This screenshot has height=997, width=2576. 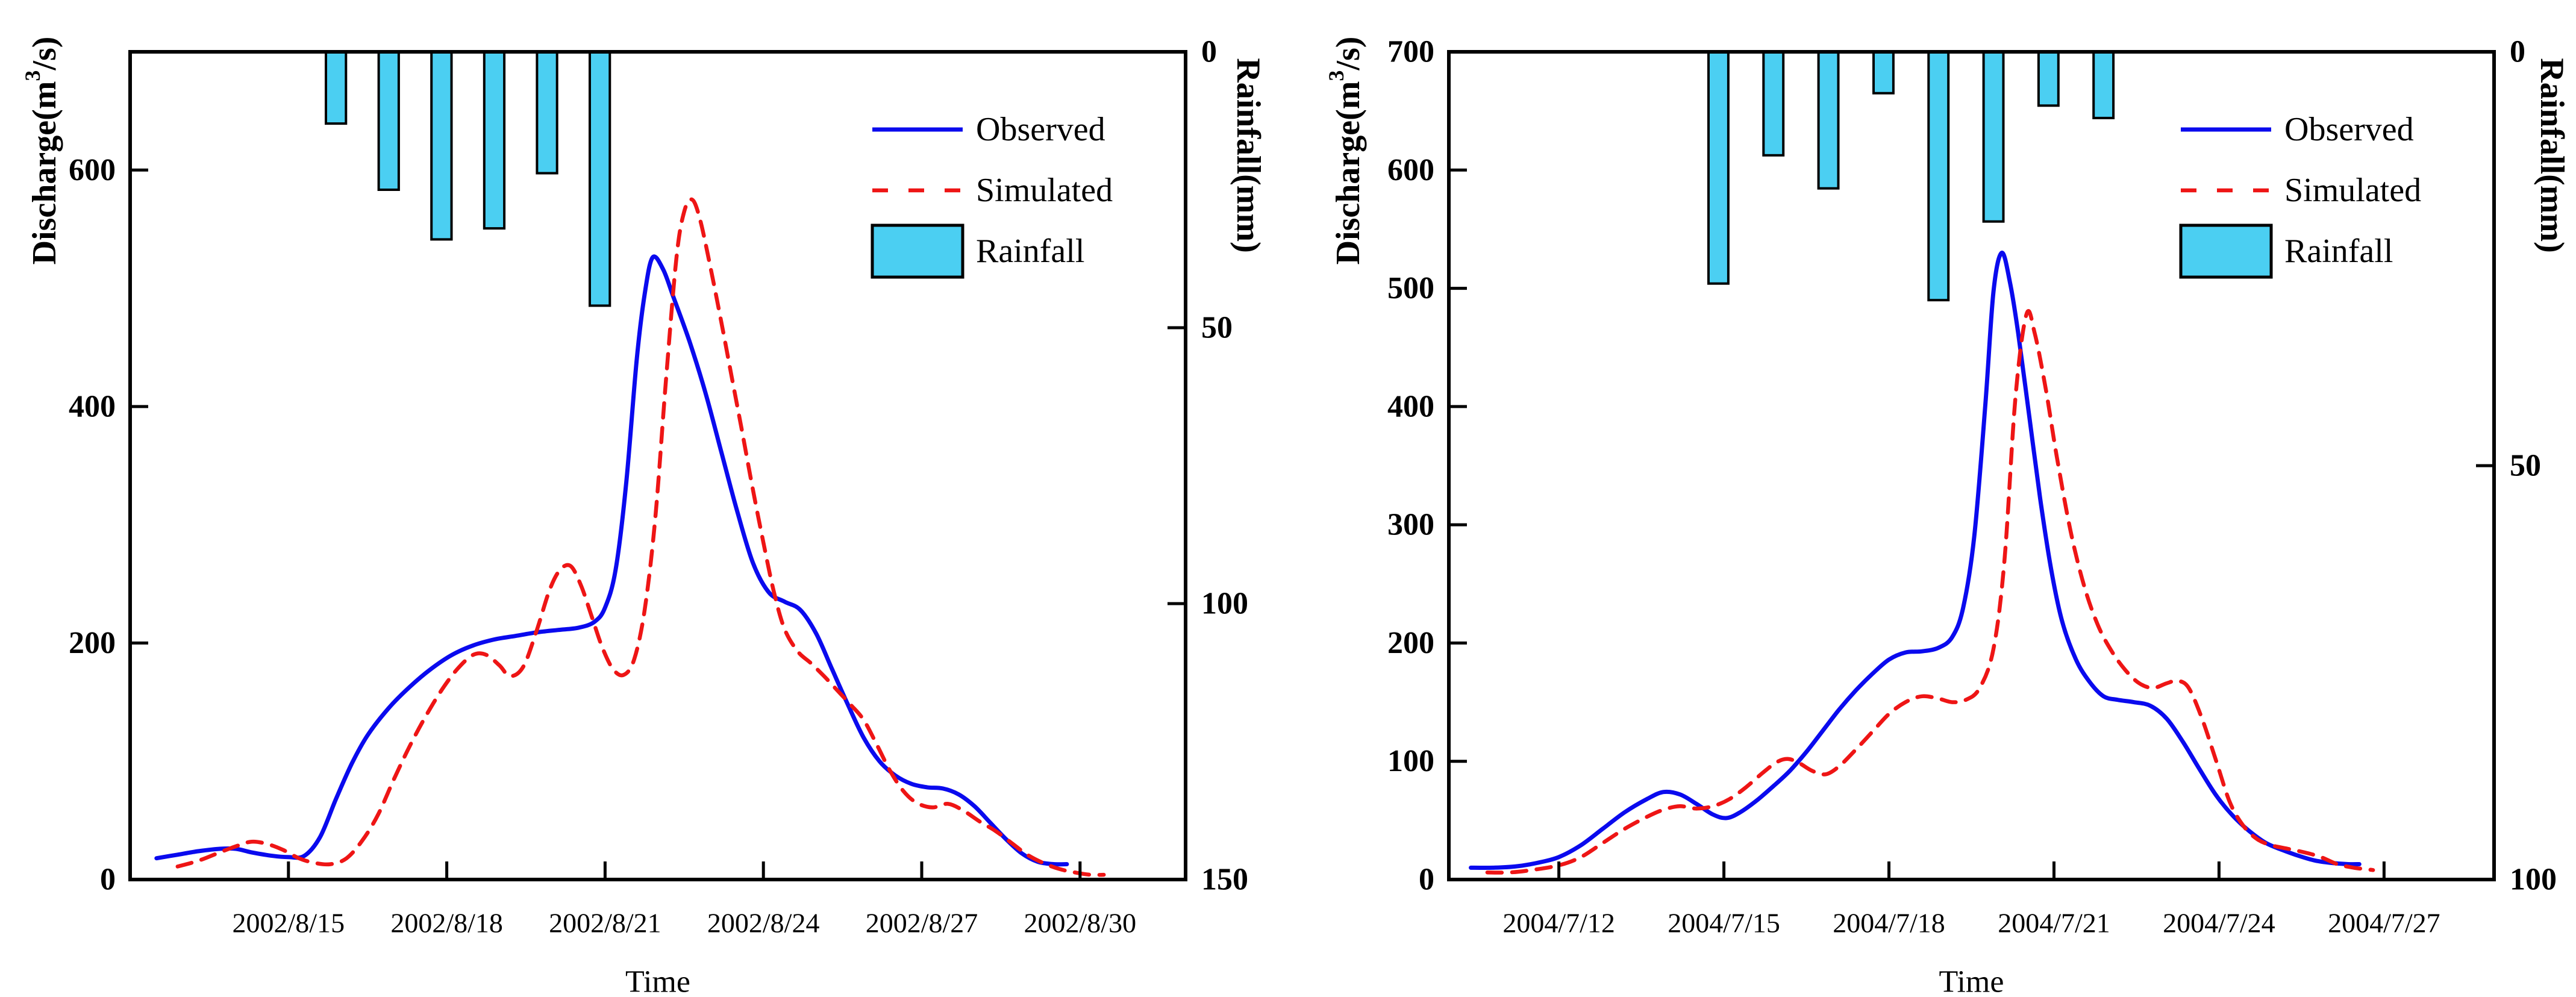 What do you see at coordinates (447, 923) in the screenshot?
I see `x-tick-label: 2002/8/18` at bounding box center [447, 923].